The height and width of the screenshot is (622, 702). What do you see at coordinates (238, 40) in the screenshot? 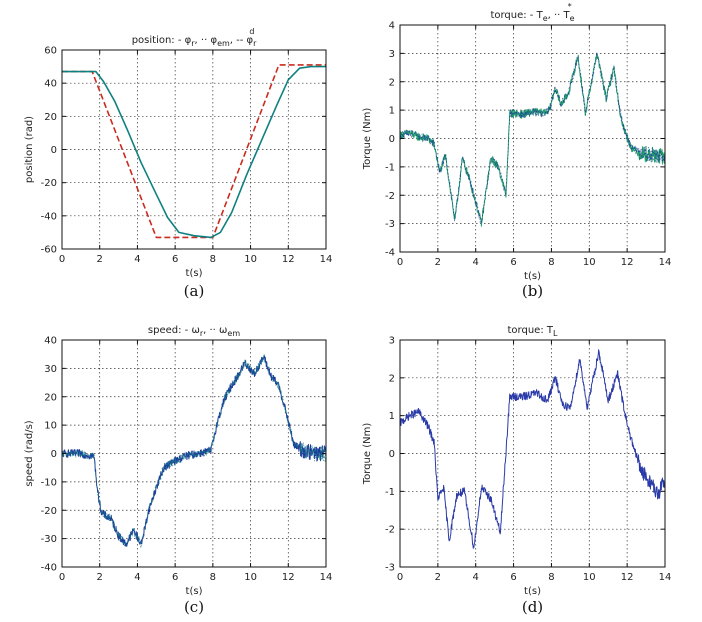
I see `title-part: , --` at bounding box center [238, 40].